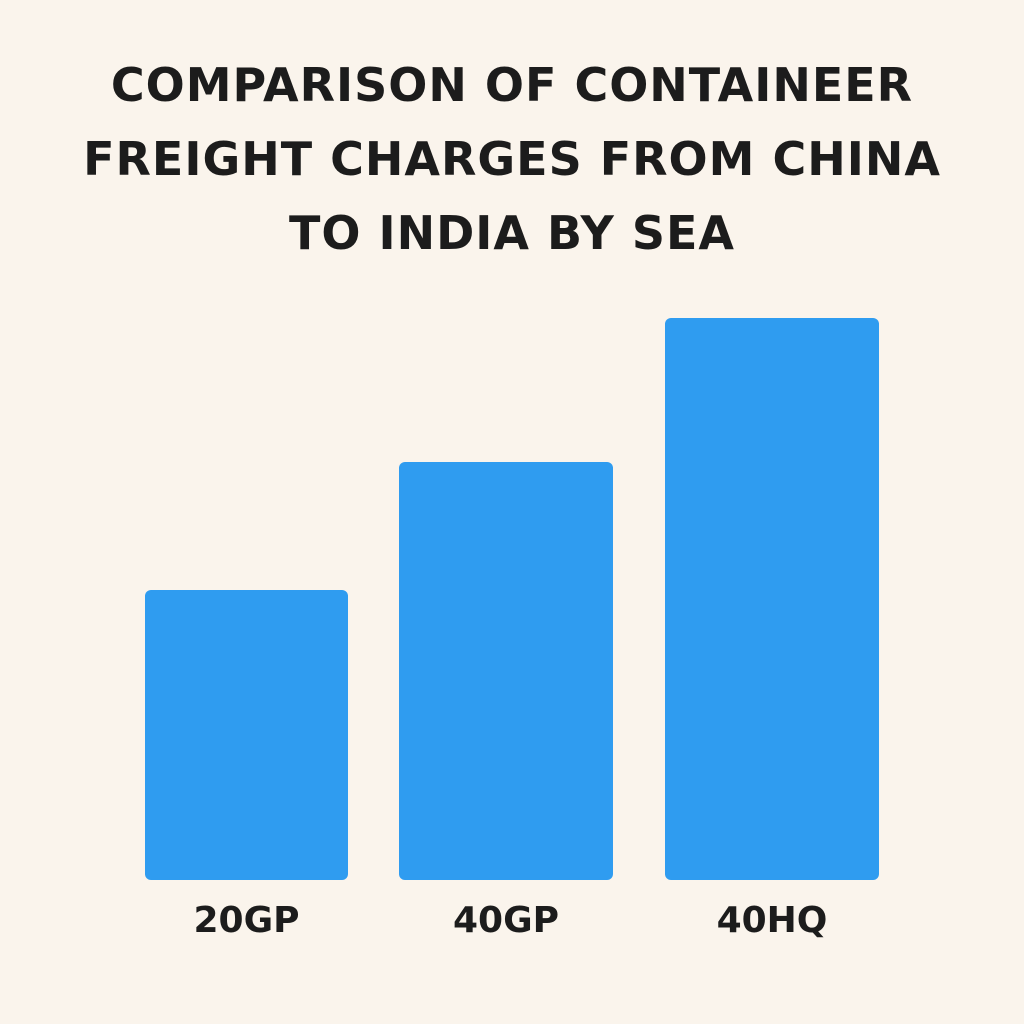  Describe the element at coordinates (246, 920) in the screenshot. I see `x-tick-label-20gp: 20GP` at that location.